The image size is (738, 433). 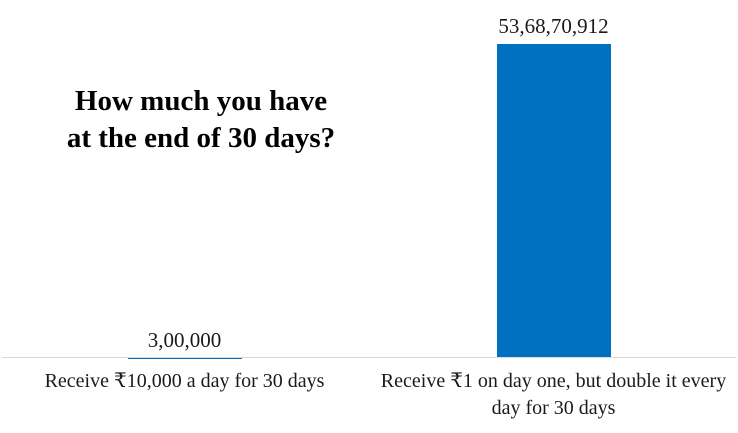 What do you see at coordinates (184, 339) in the screenshot?
I see `data-label-daily-10000: 3,00,000` at bounding box center [184, 339].